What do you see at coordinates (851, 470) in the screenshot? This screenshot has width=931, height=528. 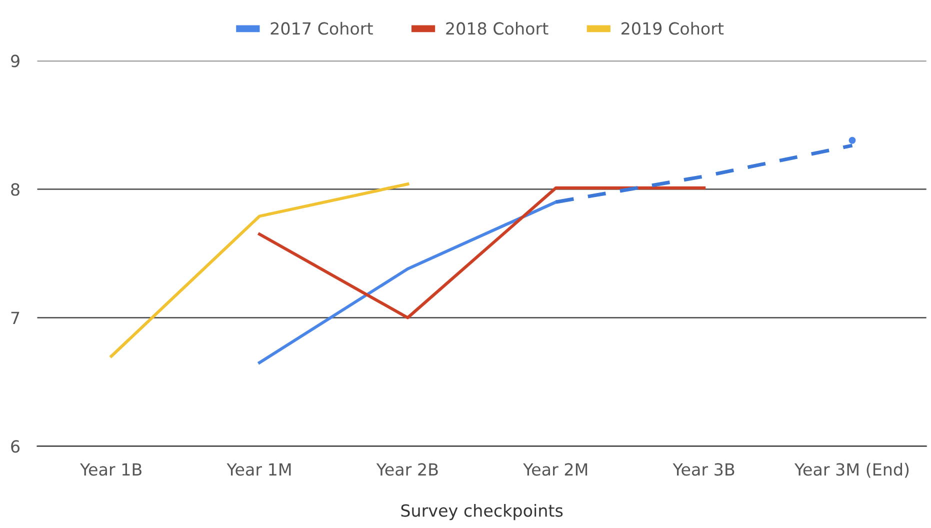 I see `x-tick-label: Year 3M (End)` at bounding box center [851, 470].